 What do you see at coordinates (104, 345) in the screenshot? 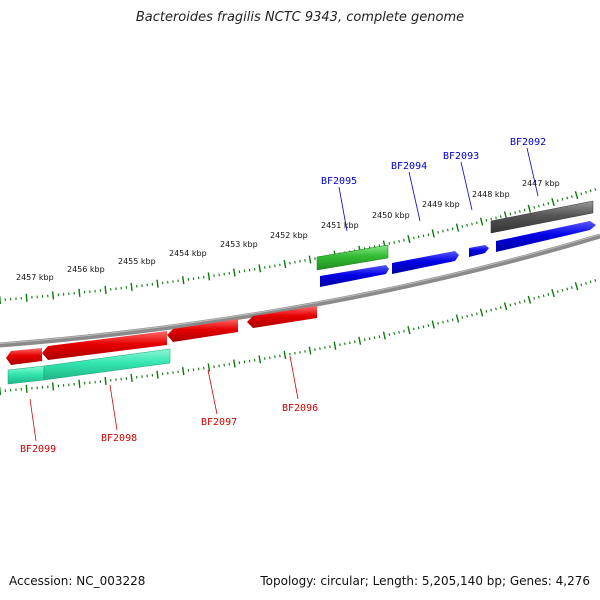
I see `gene-bf2098-arrow` at bounding box center [104, 345].